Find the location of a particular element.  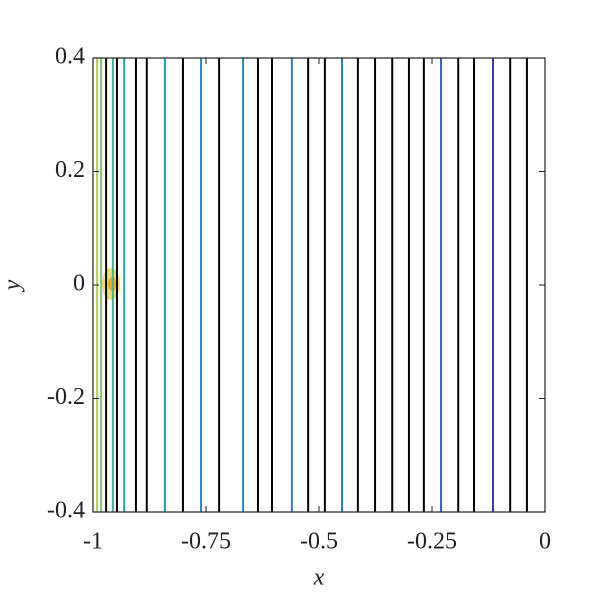

x-tick-label: 0 is located at coordinates (545, 542).